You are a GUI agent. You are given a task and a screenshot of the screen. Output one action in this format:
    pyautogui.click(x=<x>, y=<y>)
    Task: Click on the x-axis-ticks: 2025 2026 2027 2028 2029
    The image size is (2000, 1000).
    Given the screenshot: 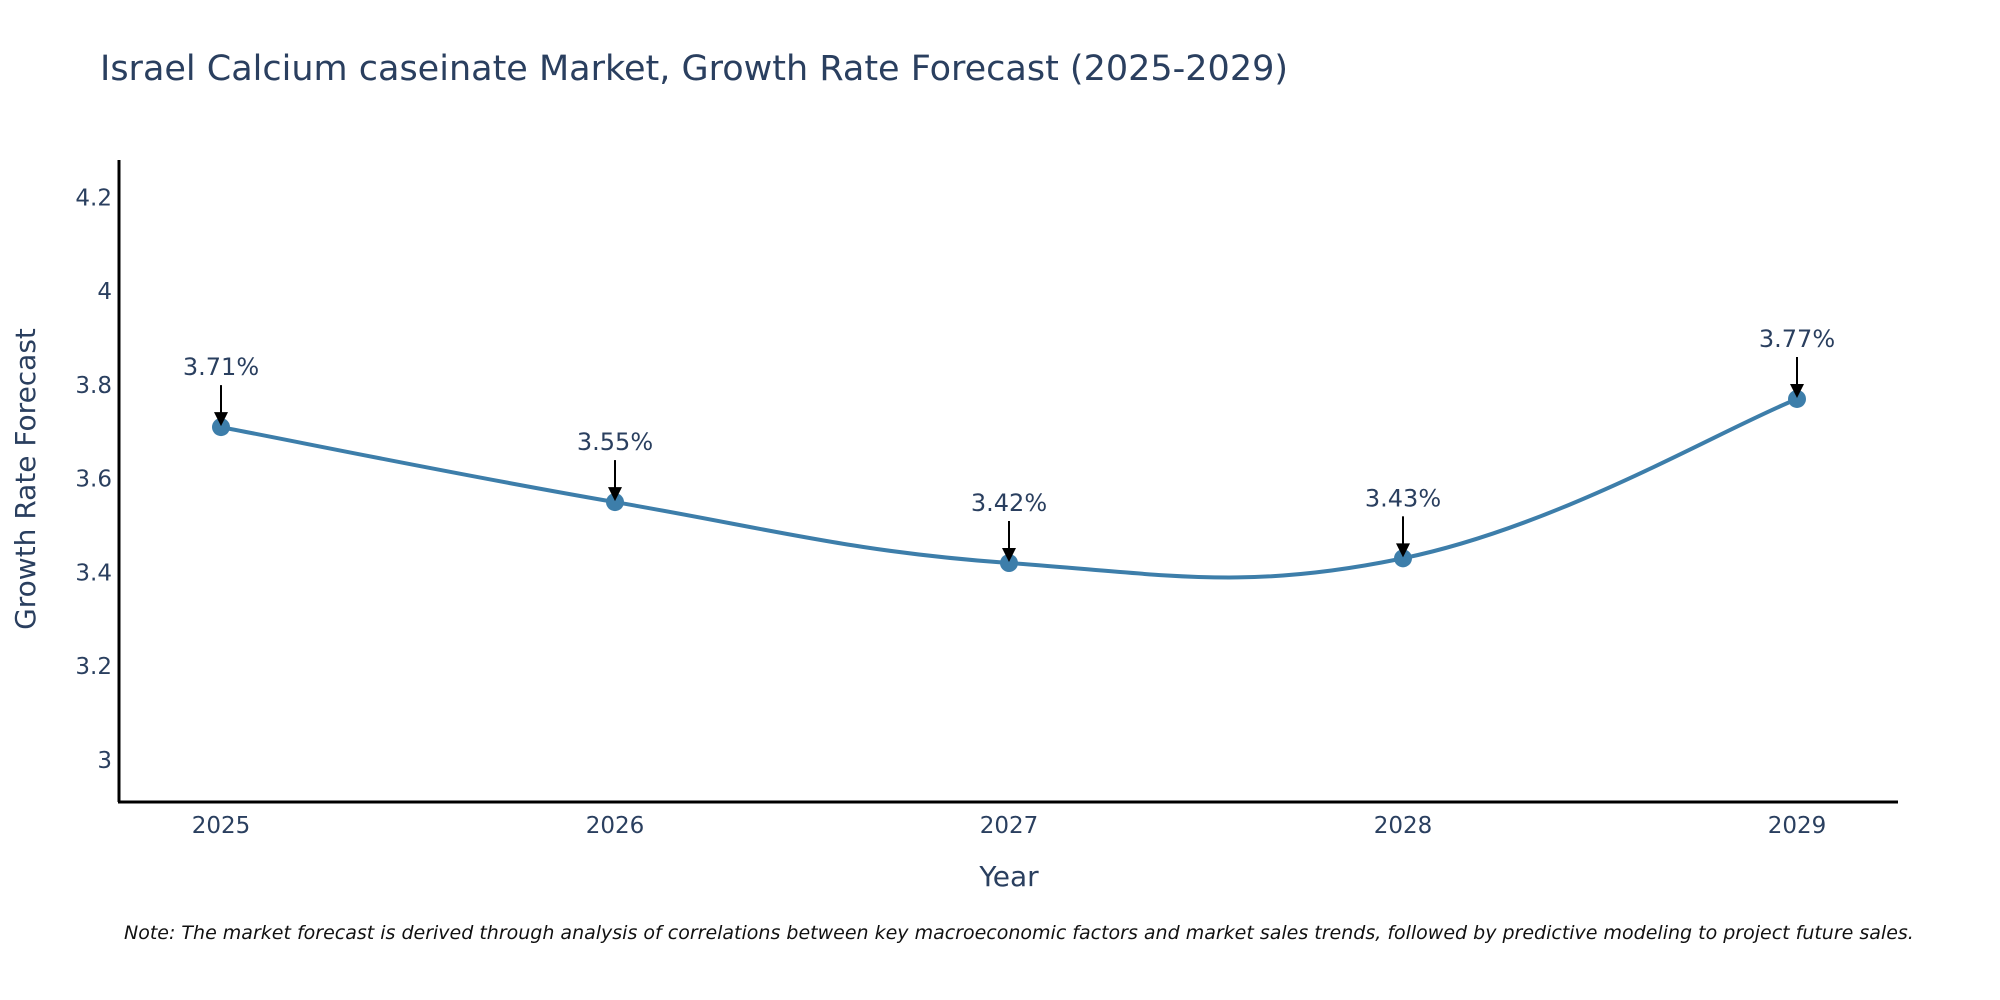 What is the action you would take?
    pyautogui.click(x=1009, y=826)
    